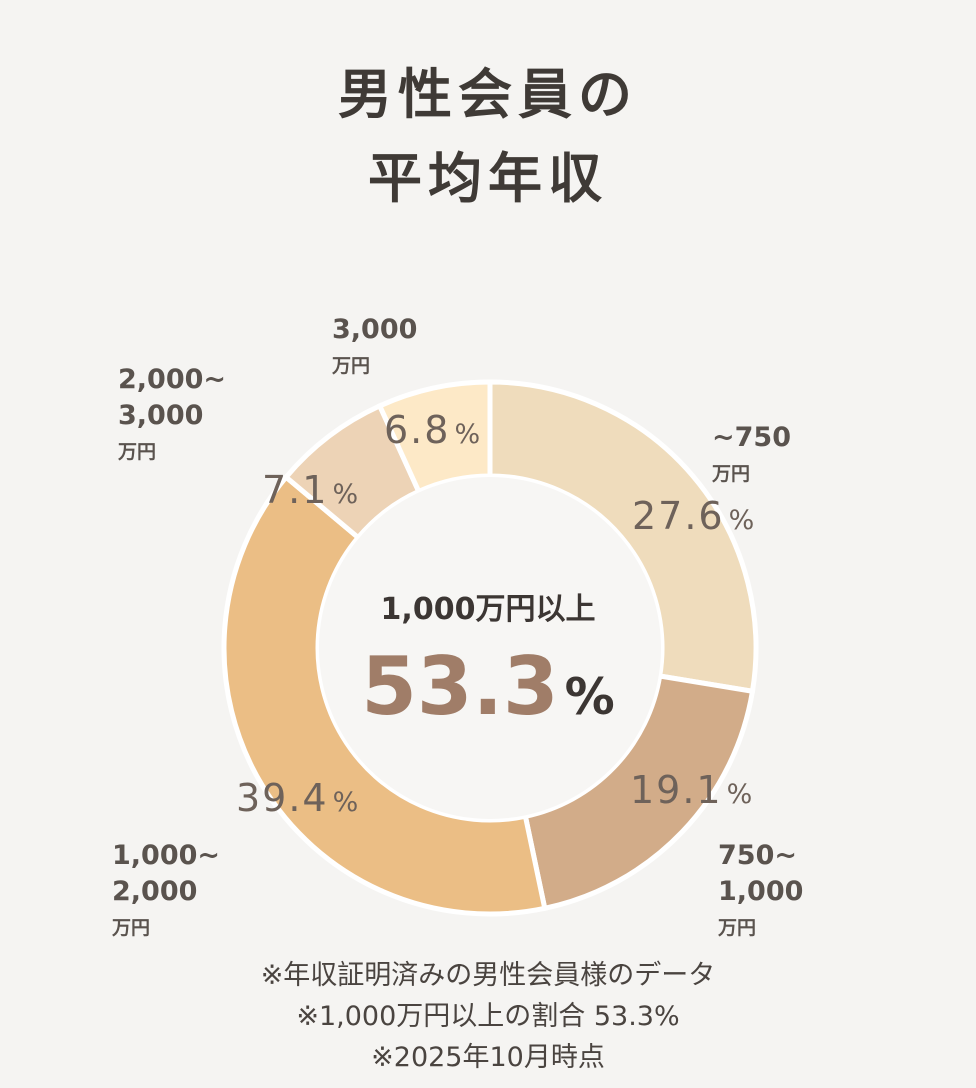 This screenshot has width=976, height=1088. I want to click on center-value: 53.3%, so click(488, 686).